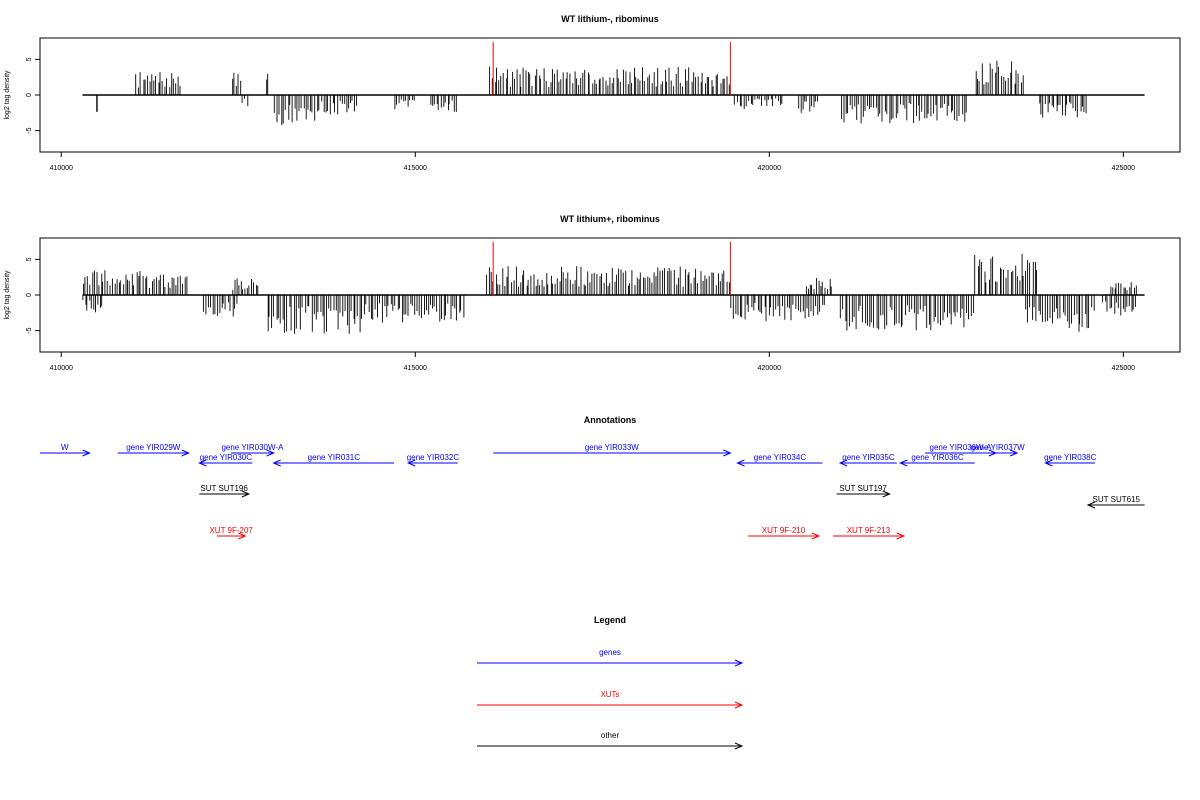 The image size is (1200, 800). I want to click on gene-label: gene YIR033W, so click(612, 447).